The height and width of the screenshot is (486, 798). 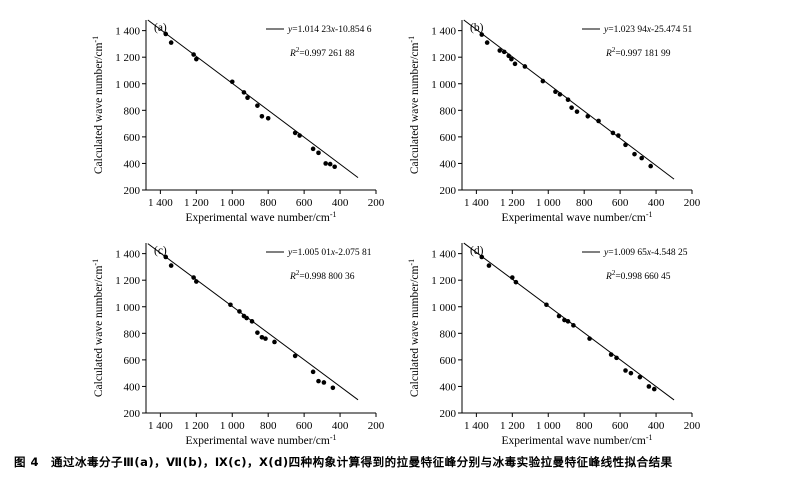 What do you see at coordinates (573, 441) in the screenshot?
I see `x-axis-title-text: Experimental wave number/cm` at bounding box center [573, 441].